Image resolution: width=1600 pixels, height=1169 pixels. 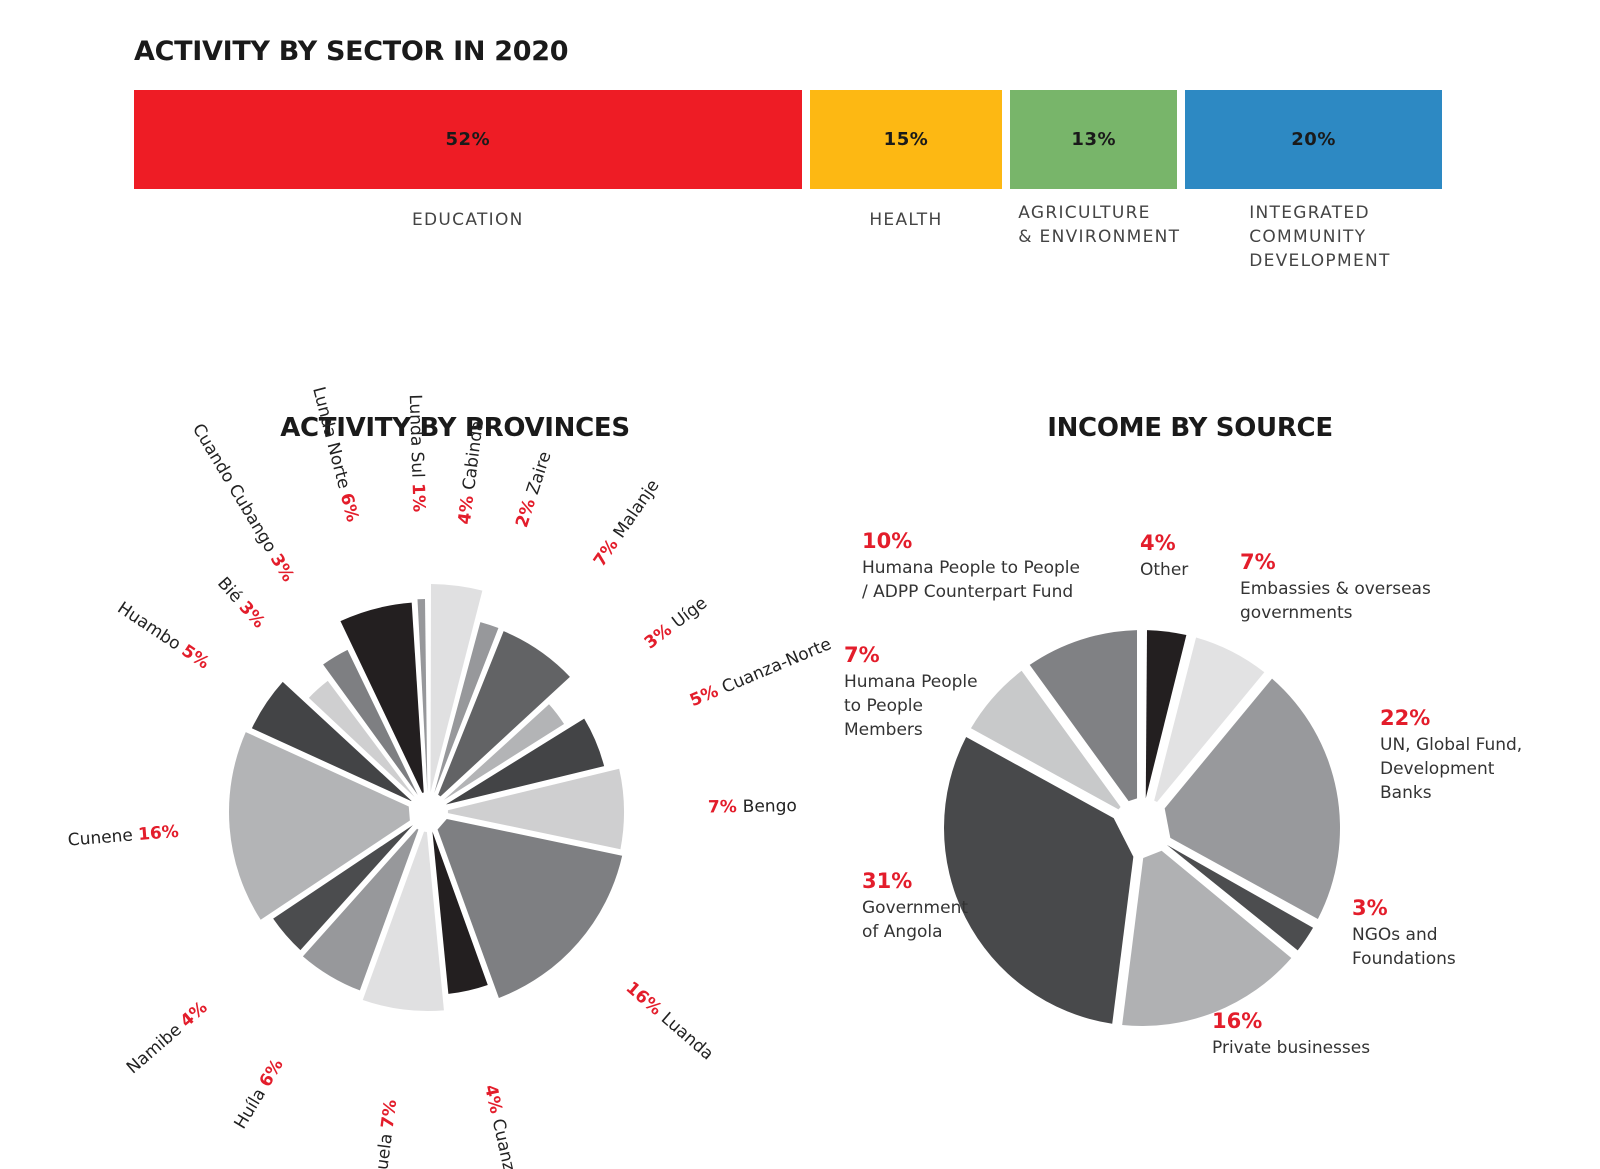 I want to click on income-slice-embassies-overseas-governments, so click(x=1209, y=720).